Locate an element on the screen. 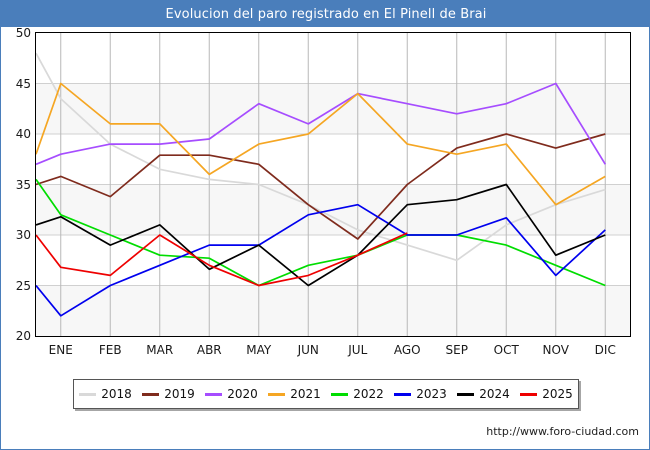  legend-label-2021: 2021 is located at coordinates (305, 394).